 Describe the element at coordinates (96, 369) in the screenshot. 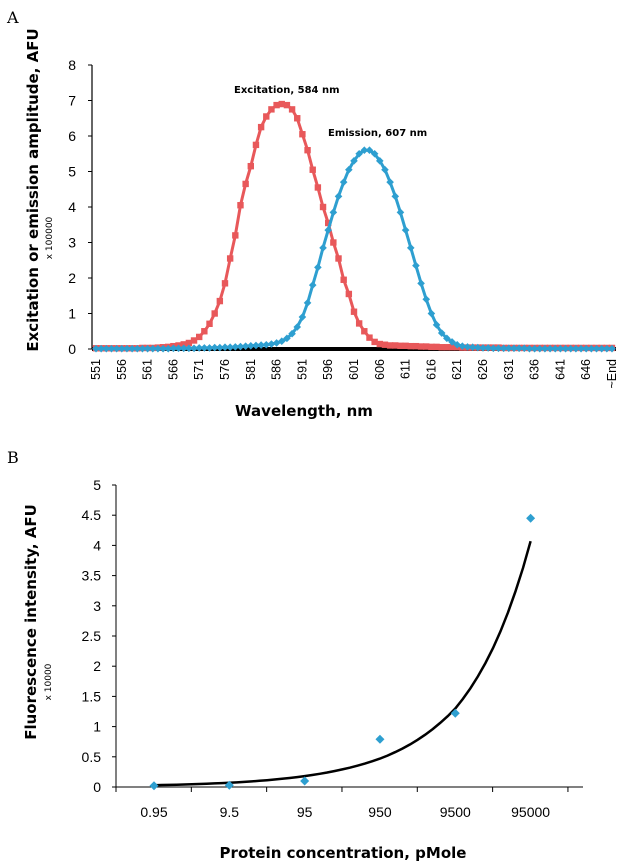

I see `panel-a-x-tick-label: 551` at that location.